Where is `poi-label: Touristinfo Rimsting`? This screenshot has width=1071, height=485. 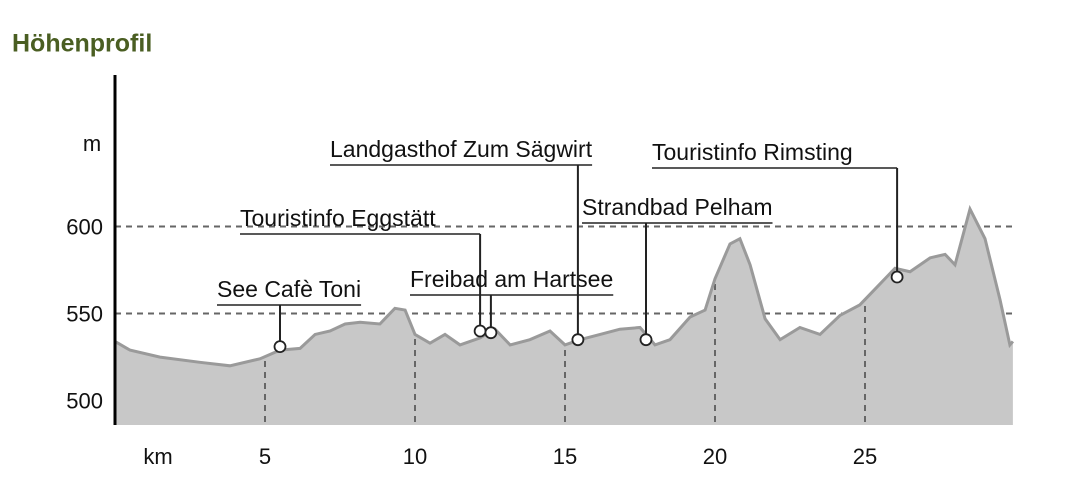
poi-label: Touristinfo Rimsting is located at coordinates (752, 152).